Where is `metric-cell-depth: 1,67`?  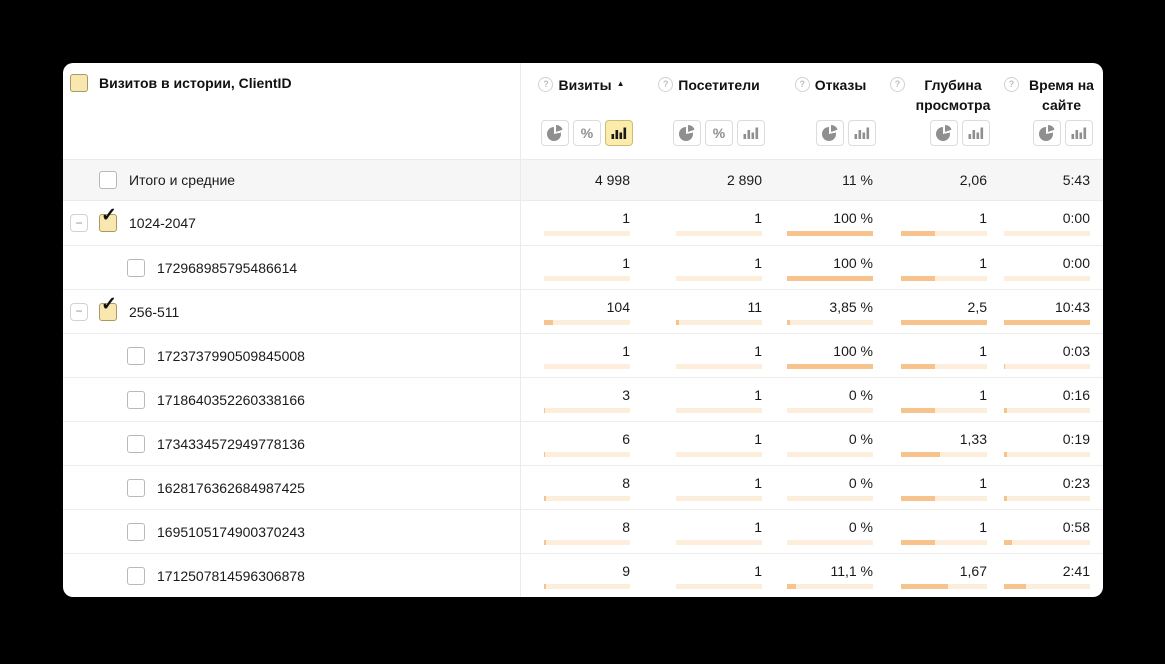
metric-cell-depth: 1,67 is located at coordinates (943, 575).